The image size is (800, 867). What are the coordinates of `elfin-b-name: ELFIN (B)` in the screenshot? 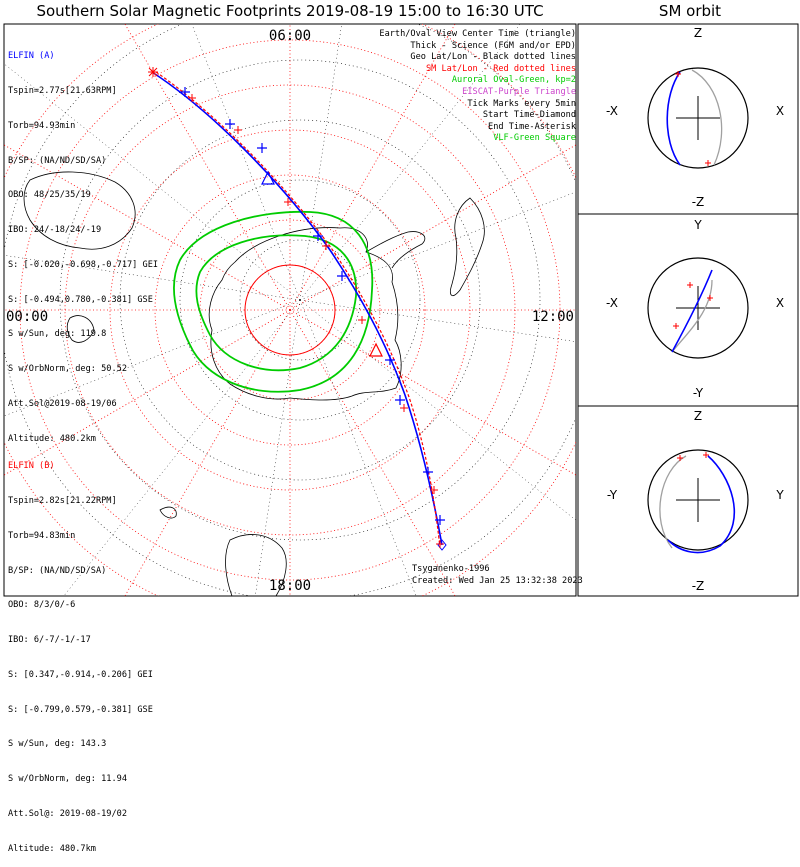 It's located at (31, 466).